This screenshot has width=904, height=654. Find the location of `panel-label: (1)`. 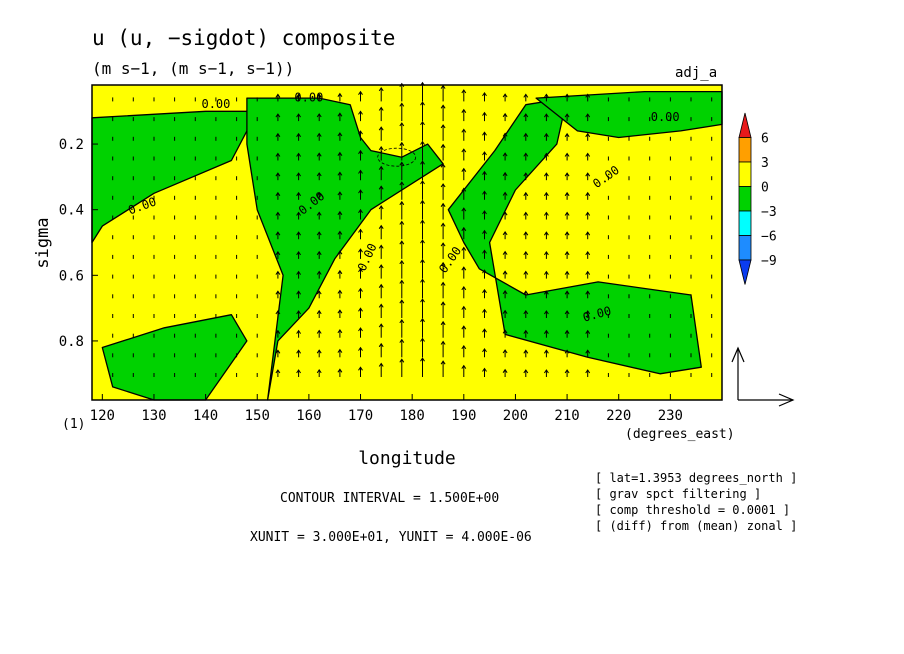

panel-label: (1) is located at coordinates (73, 424).